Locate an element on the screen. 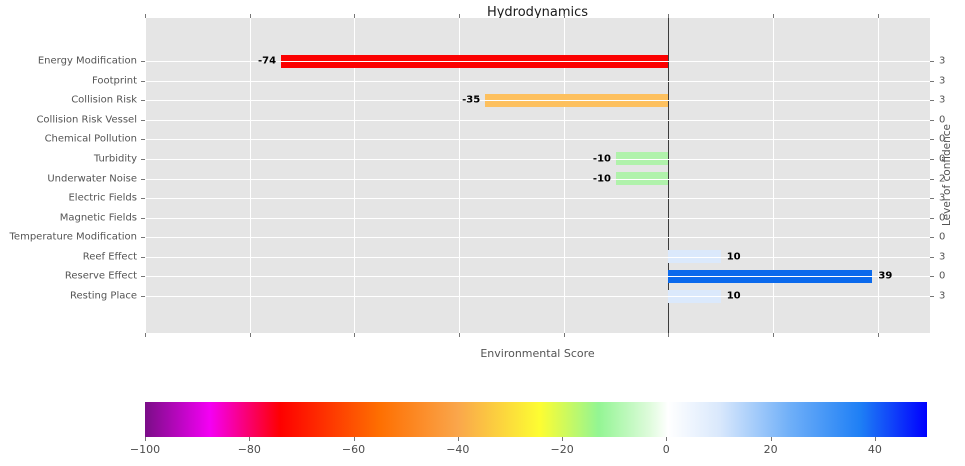  category-label-temperature-modification: Temperature Modification is located at coordinates (73, 237).